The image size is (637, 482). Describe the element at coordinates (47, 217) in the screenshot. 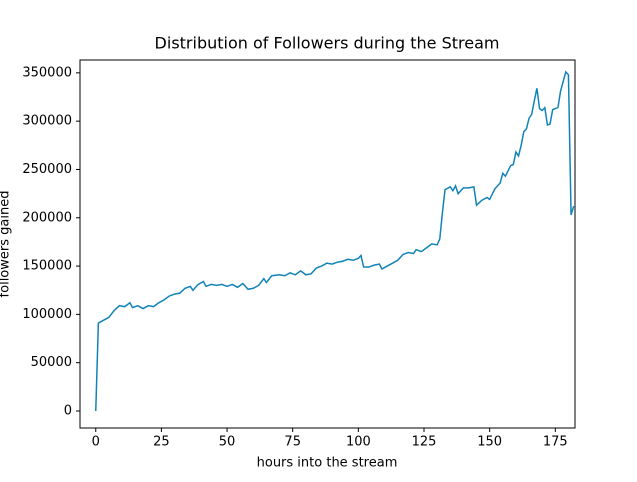

I see `y-tick-label: 200000` at that location.